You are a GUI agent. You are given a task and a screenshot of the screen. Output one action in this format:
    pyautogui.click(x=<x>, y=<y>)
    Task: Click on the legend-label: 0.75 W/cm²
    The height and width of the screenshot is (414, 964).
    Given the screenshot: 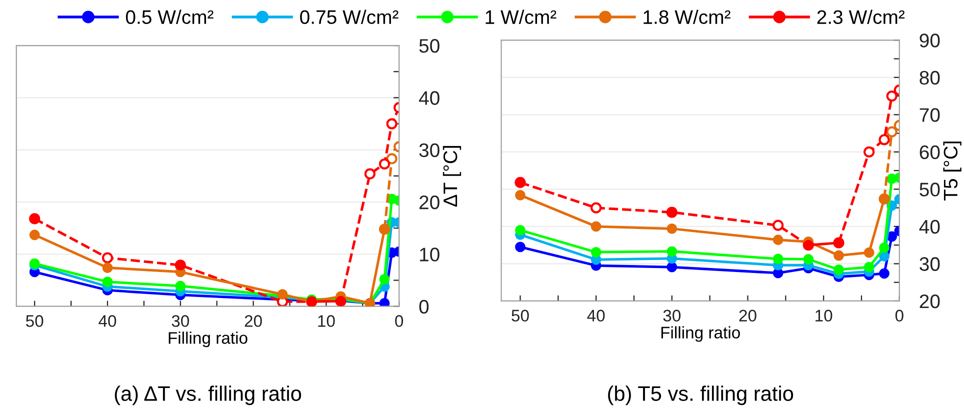 What is the action you would take?
    pyautogui.click(x=349, y=17)
    